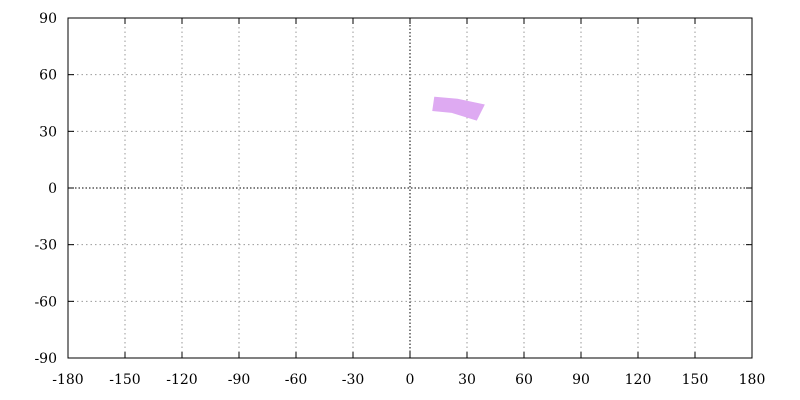 Image resolution: width=800 pixels, height=400 pixels. What do you see at coordinates (524, 380) in the screenshot?
I see `x-tick-label: 60` at bounding box center [524, 380].